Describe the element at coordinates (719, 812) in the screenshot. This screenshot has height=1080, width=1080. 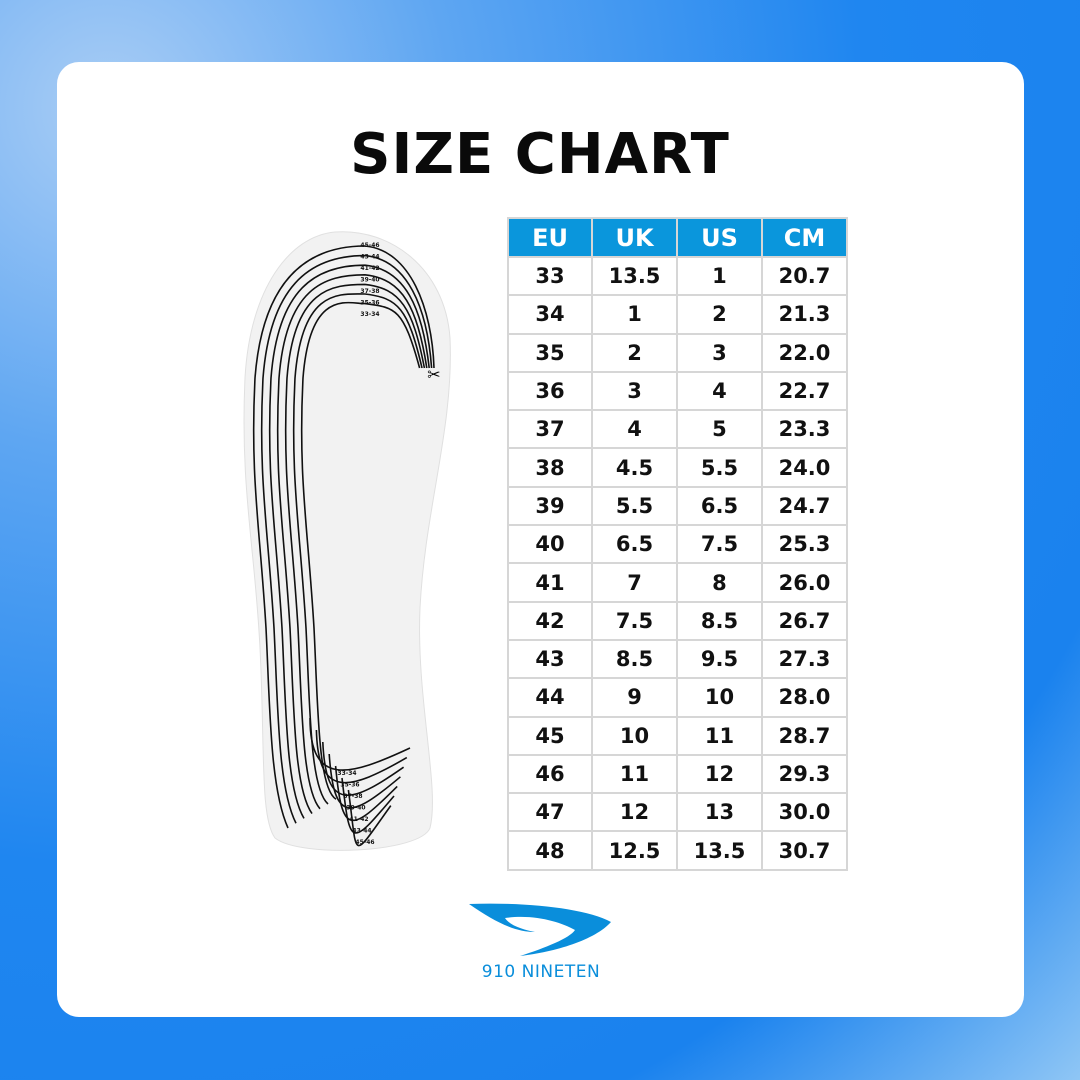
I see `table-cell: 13` at that location.